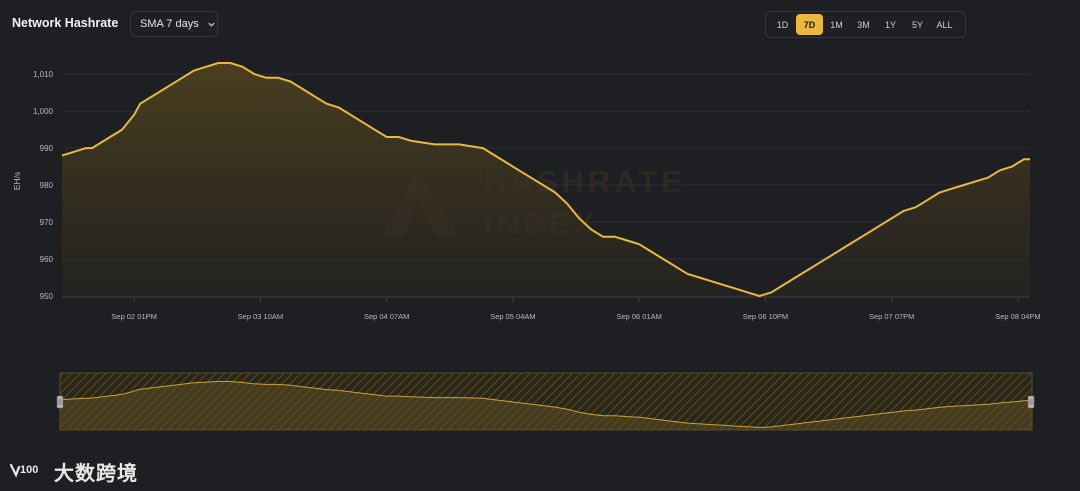  I want to click on brand-logo-icon: 100, so click(23, 470).